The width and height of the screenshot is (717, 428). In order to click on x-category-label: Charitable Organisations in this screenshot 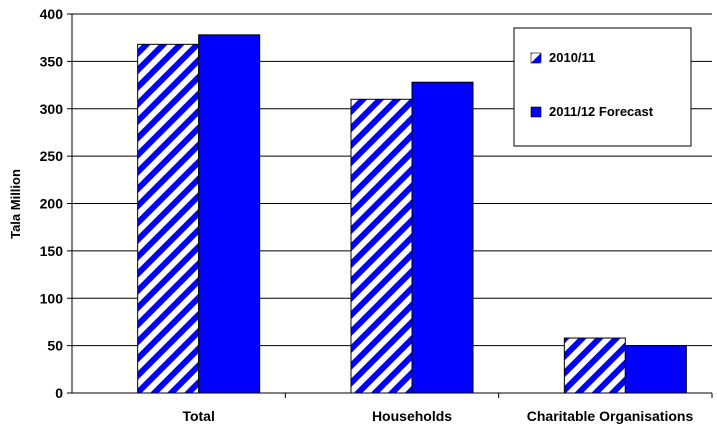, I will do `click(610, 416)`.